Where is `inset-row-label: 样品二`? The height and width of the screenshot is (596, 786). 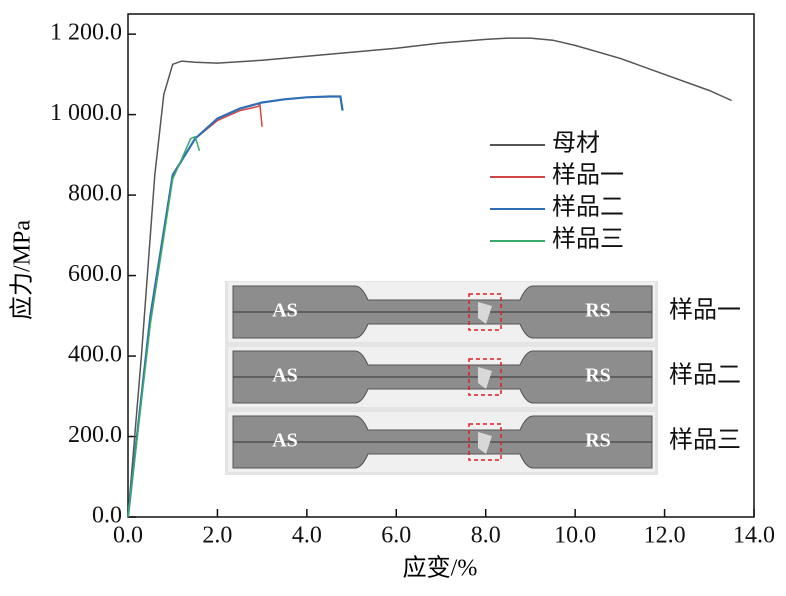 inset-row-label: 样品二 is located at coordinates (705, 375).